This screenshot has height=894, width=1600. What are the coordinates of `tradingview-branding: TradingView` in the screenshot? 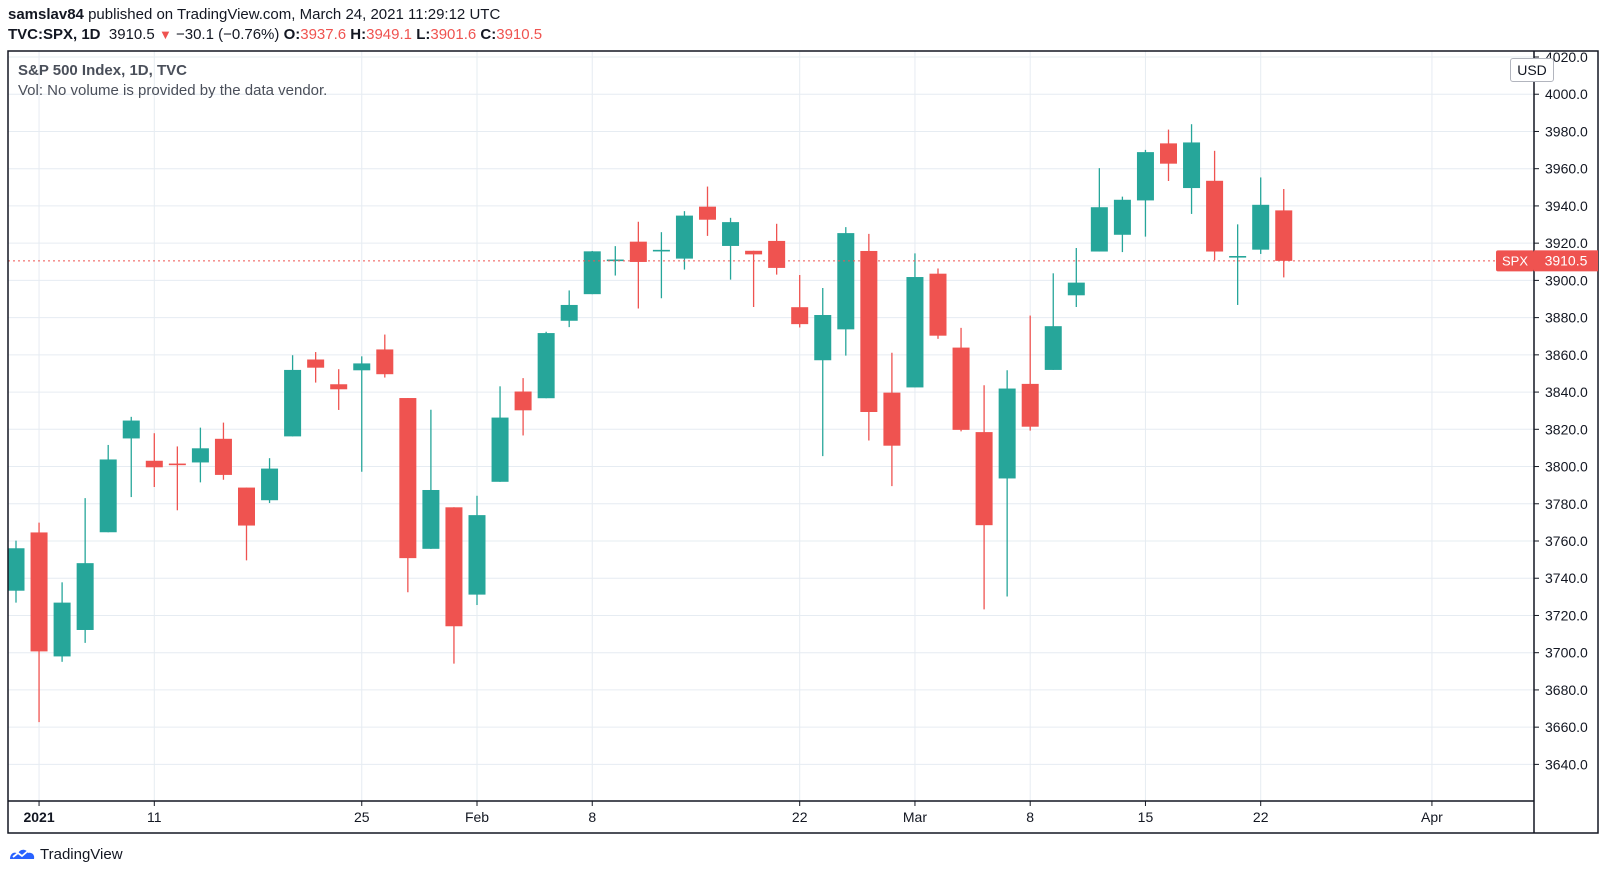 It's located at (65, 854).